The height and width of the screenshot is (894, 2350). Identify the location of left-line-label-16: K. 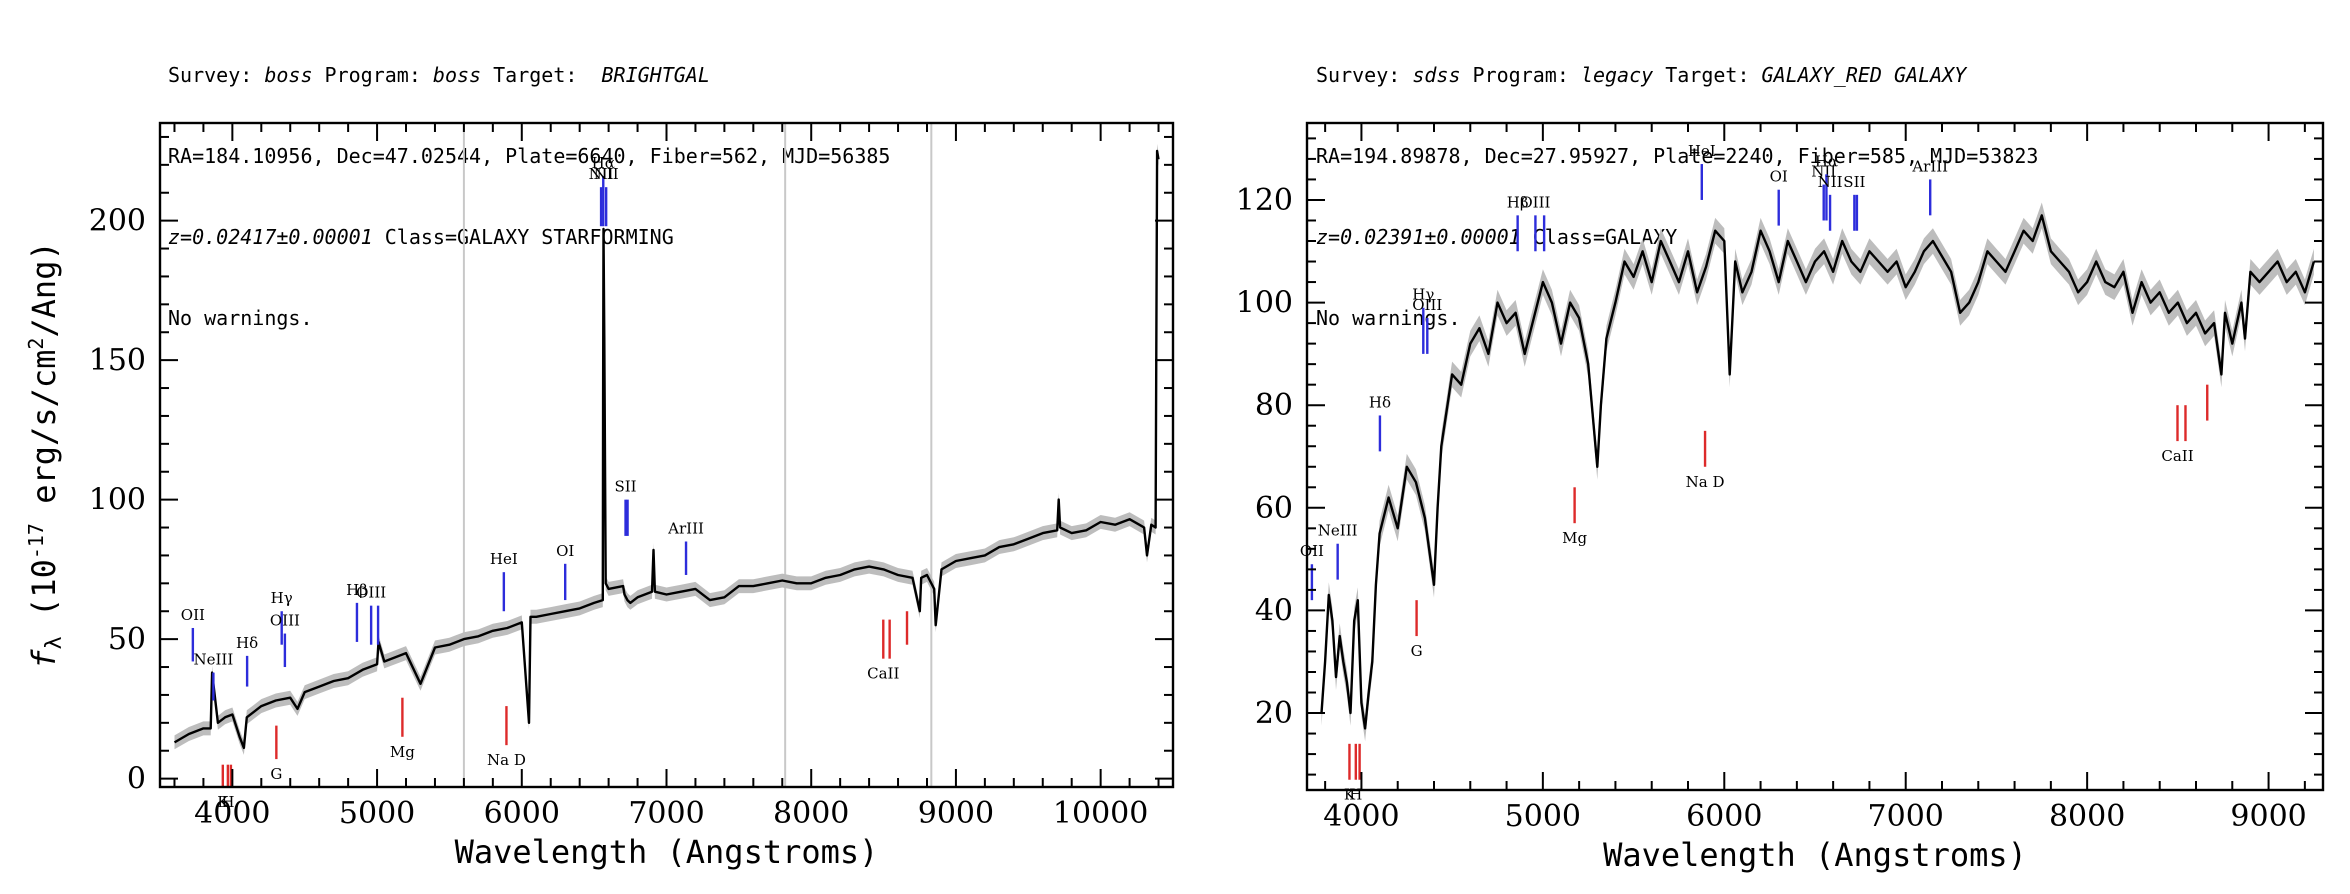
(223, 802).